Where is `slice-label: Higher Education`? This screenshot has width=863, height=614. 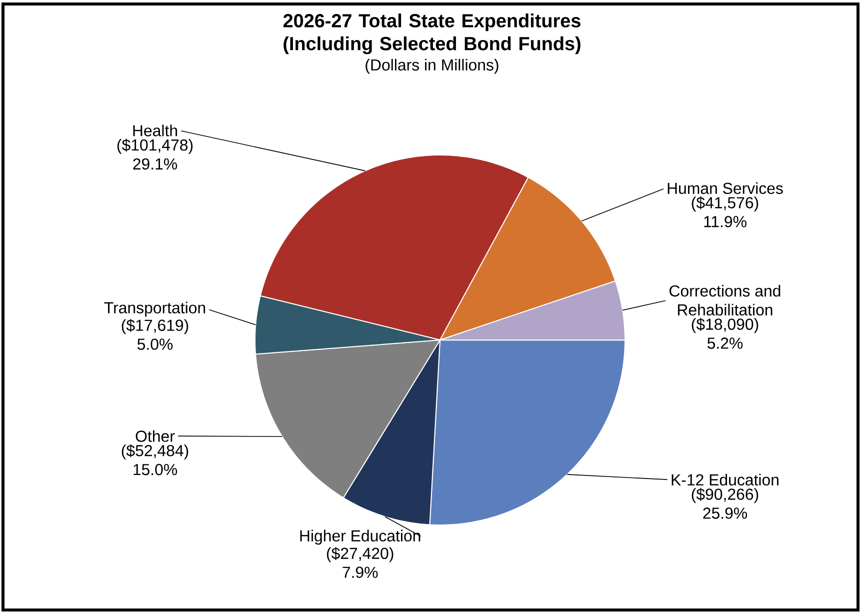
slice-label: Higher Education is located at coordinates (360, 537).